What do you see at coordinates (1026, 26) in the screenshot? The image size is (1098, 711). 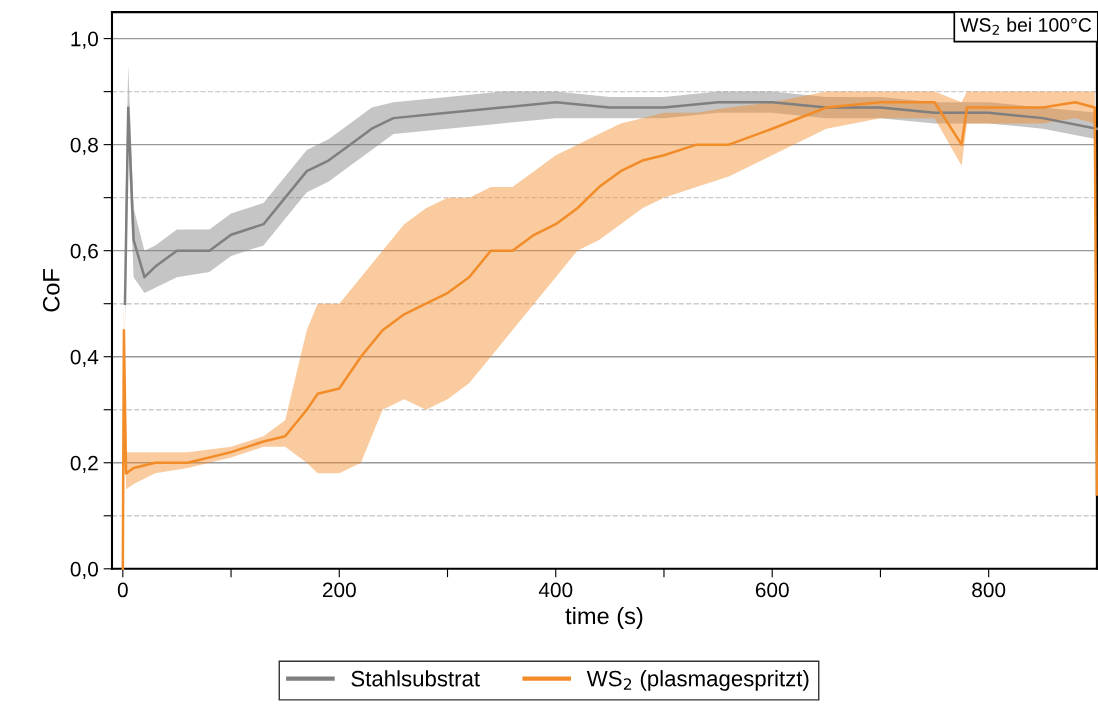 I see `annotation: WS$_{2}$ bei 100°C` at bounding box center [1026, 26].